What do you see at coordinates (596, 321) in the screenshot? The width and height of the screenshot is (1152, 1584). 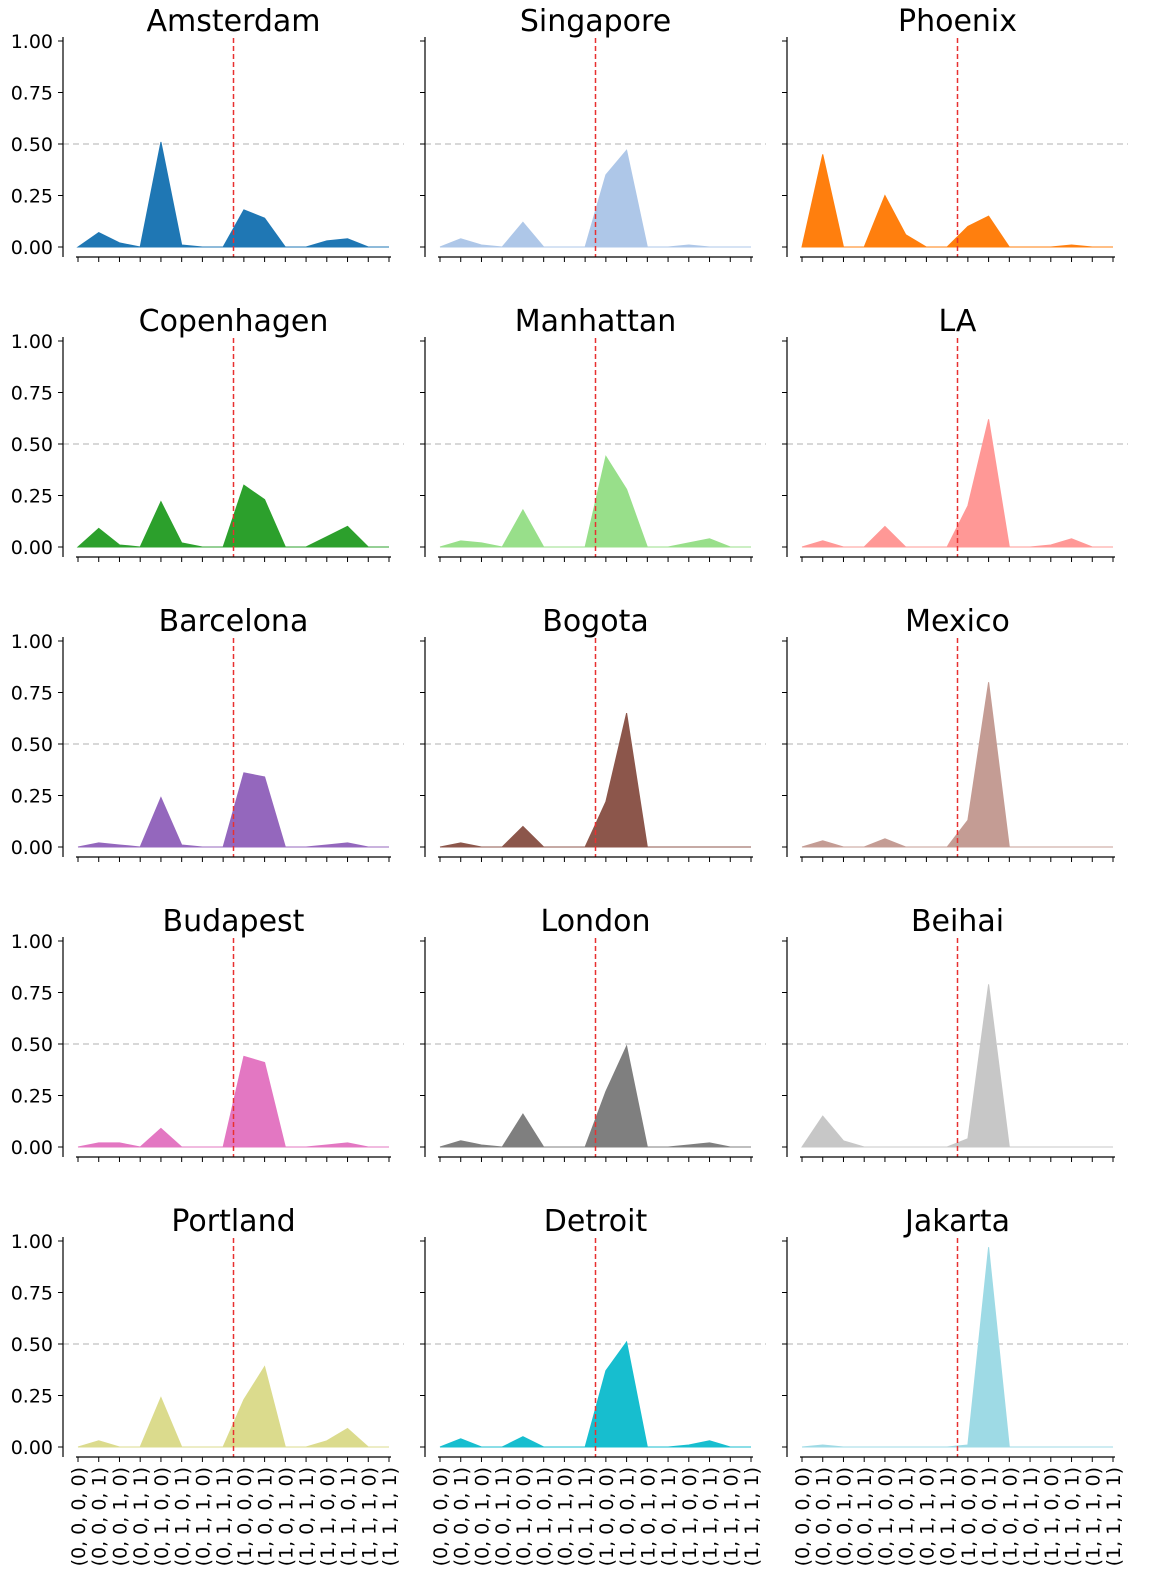 I see `panel-title: Manhattan` at bounding box center [596, 321].